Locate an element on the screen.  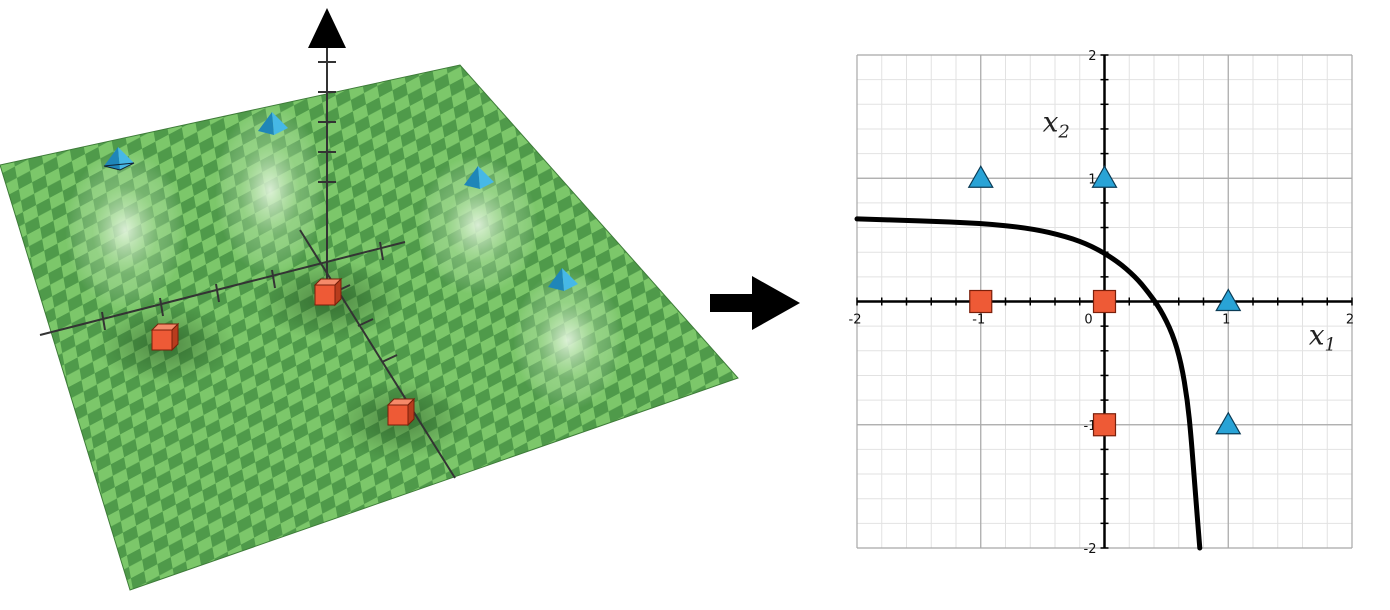
x-axis-line is located at coordinates (222, 288).